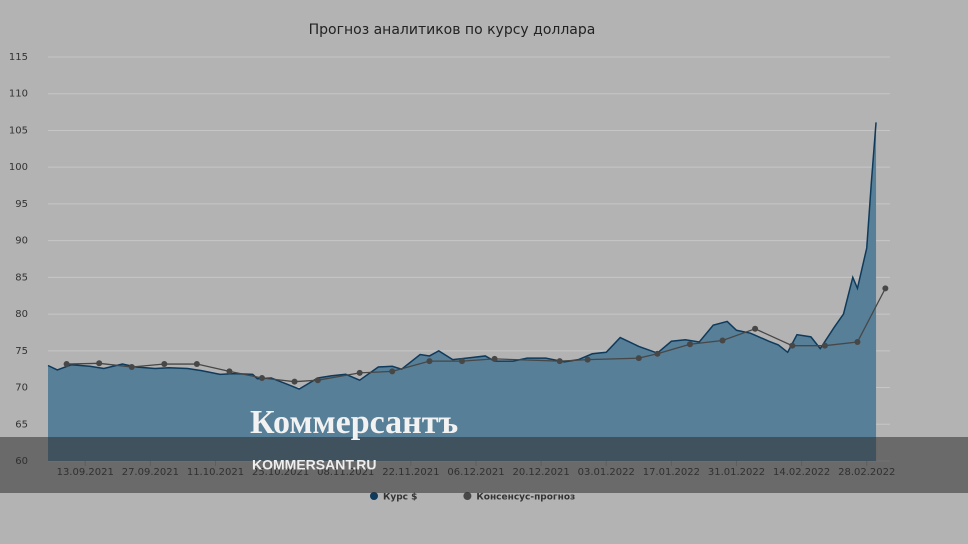  I want to click on y-tick-label: 75, so click(21, 351).